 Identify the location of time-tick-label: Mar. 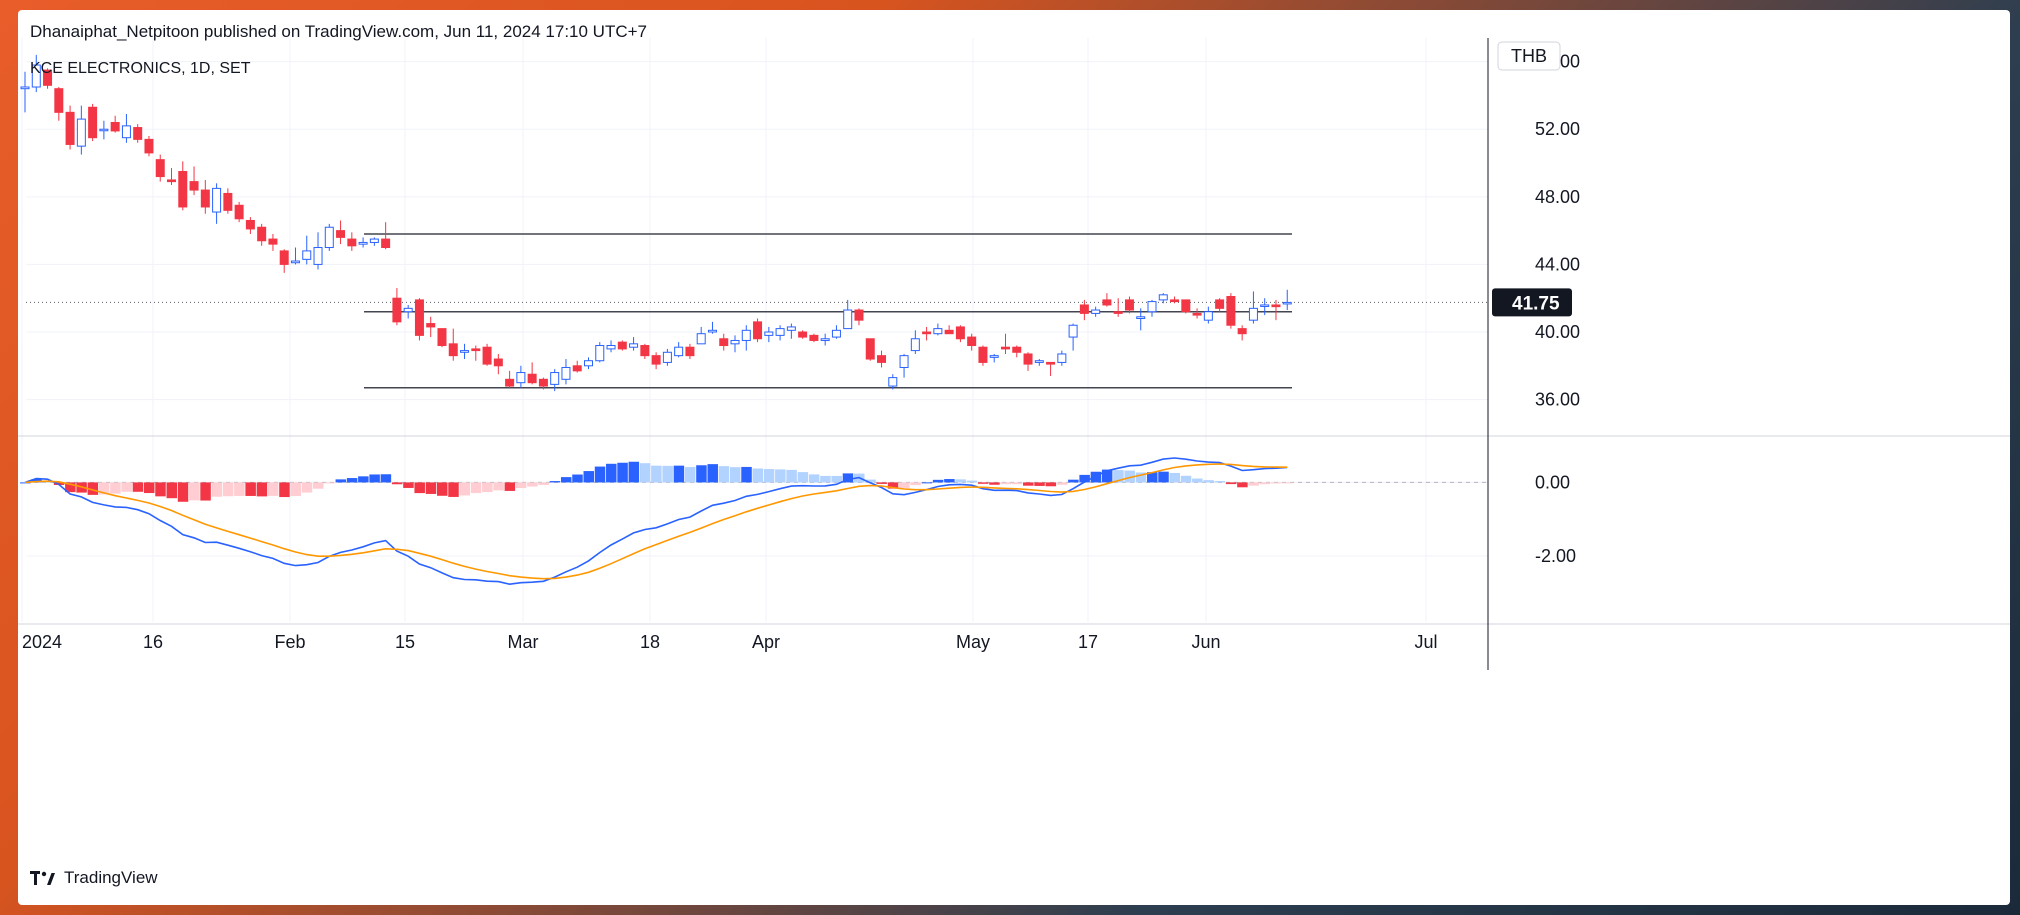
(523, 642).